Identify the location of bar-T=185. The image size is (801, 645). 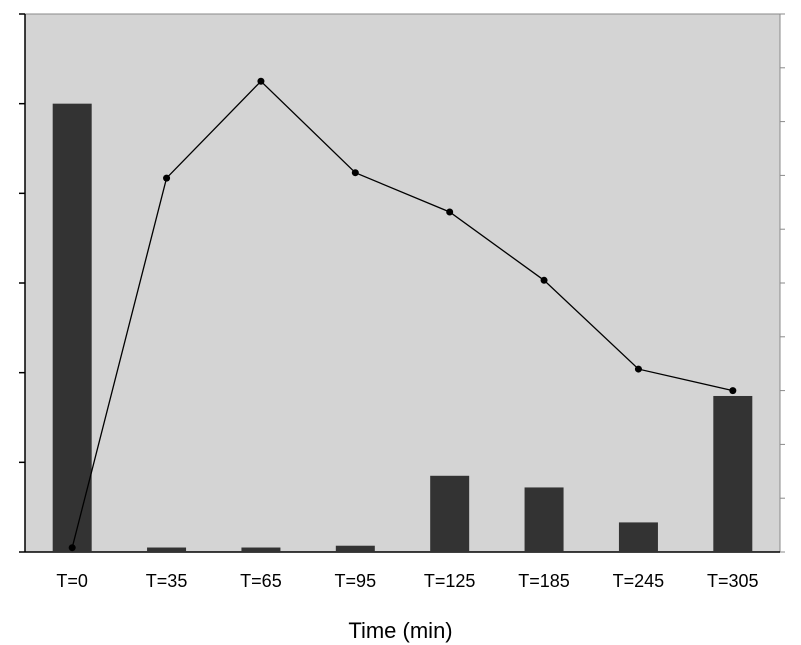
(544, 519).